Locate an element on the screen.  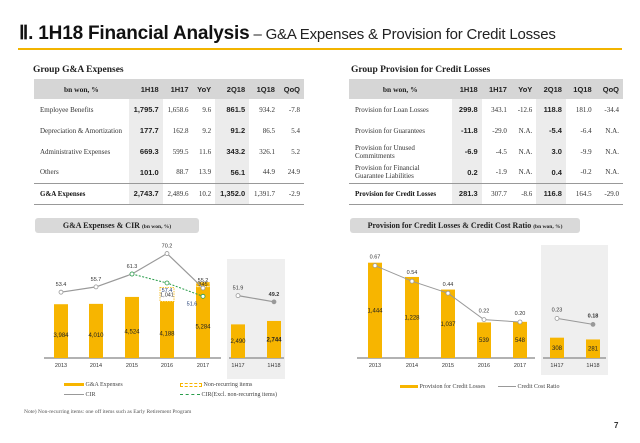
cell-1h17: 88.7 is located at coordinates (182, 172).